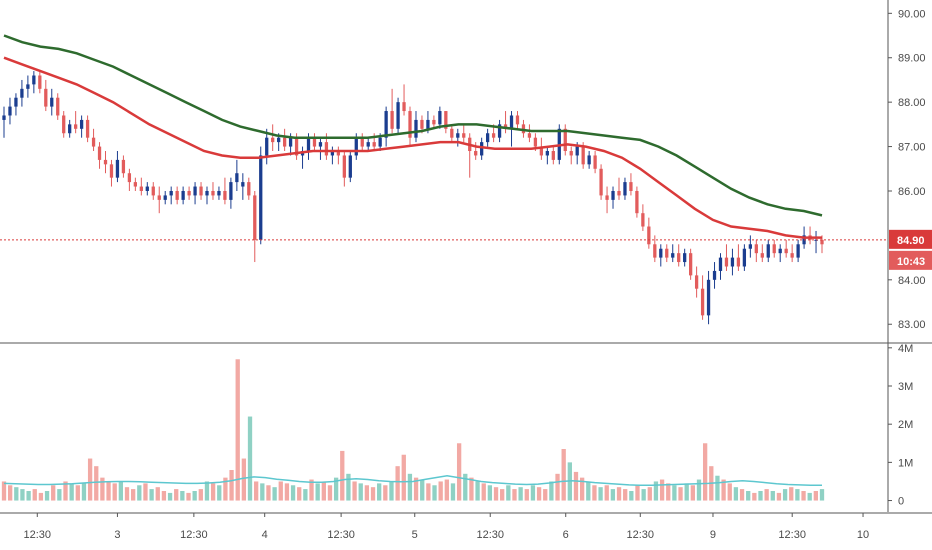  Describe the element at coordinates (905, 463) in the screenshot. I see `volume-tick-label: 1M` at that location.